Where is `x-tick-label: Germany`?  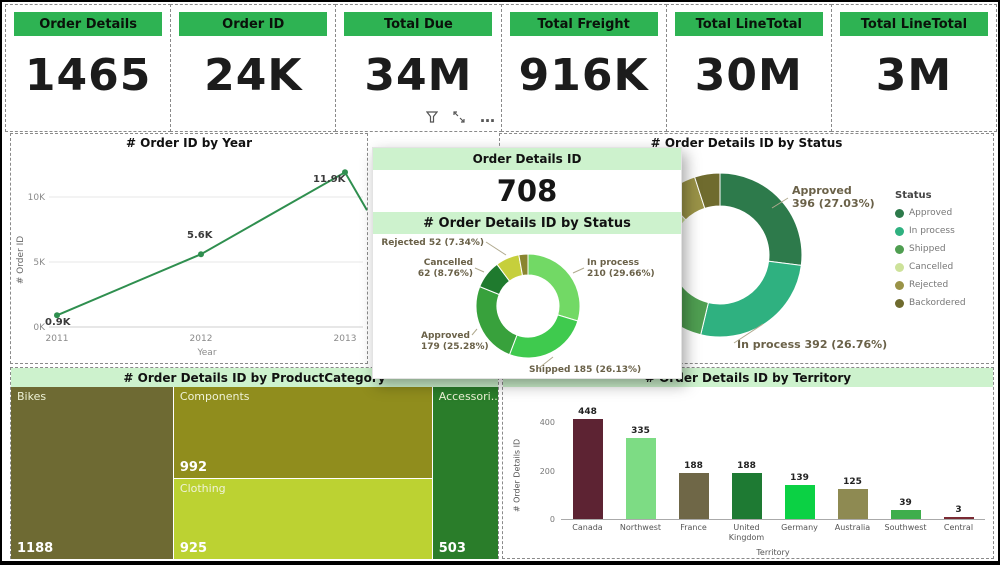 x-tick-label: Germany is located at coordinates (799, 527).